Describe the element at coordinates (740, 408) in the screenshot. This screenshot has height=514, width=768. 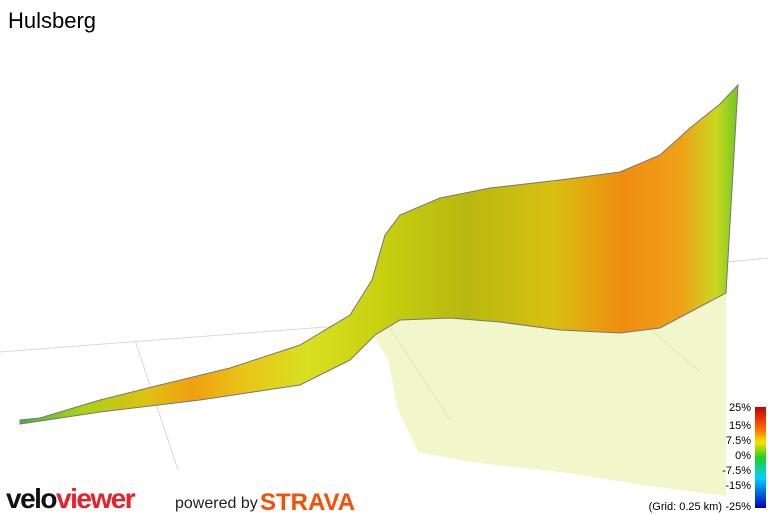
I see `scale-label: 25%` at that location.